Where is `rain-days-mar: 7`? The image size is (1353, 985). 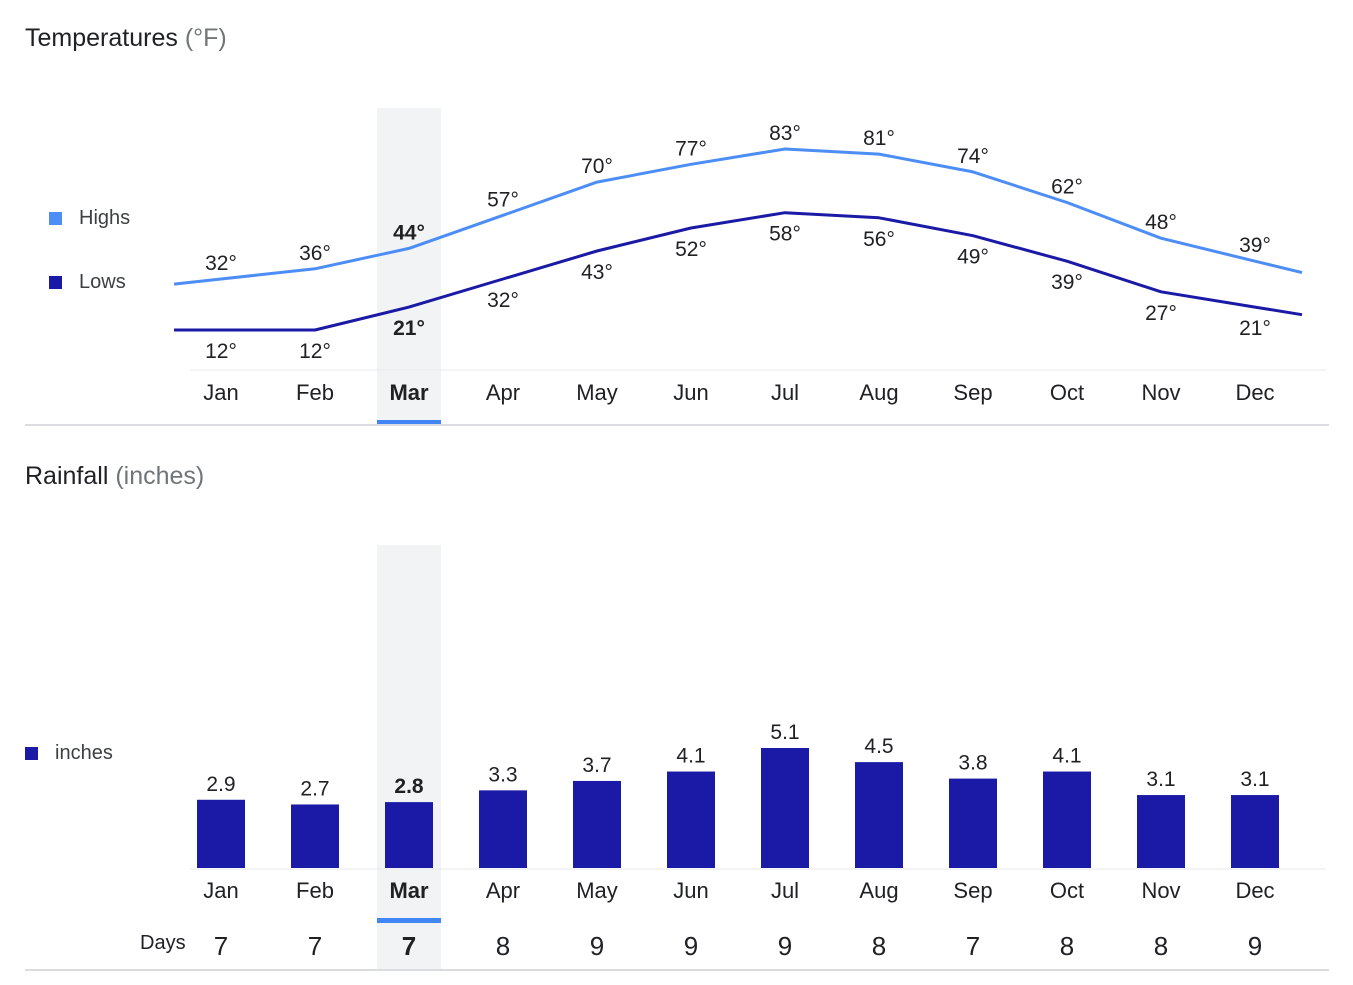 rain-days-mar: 7 is located at coordinates (409, 946).